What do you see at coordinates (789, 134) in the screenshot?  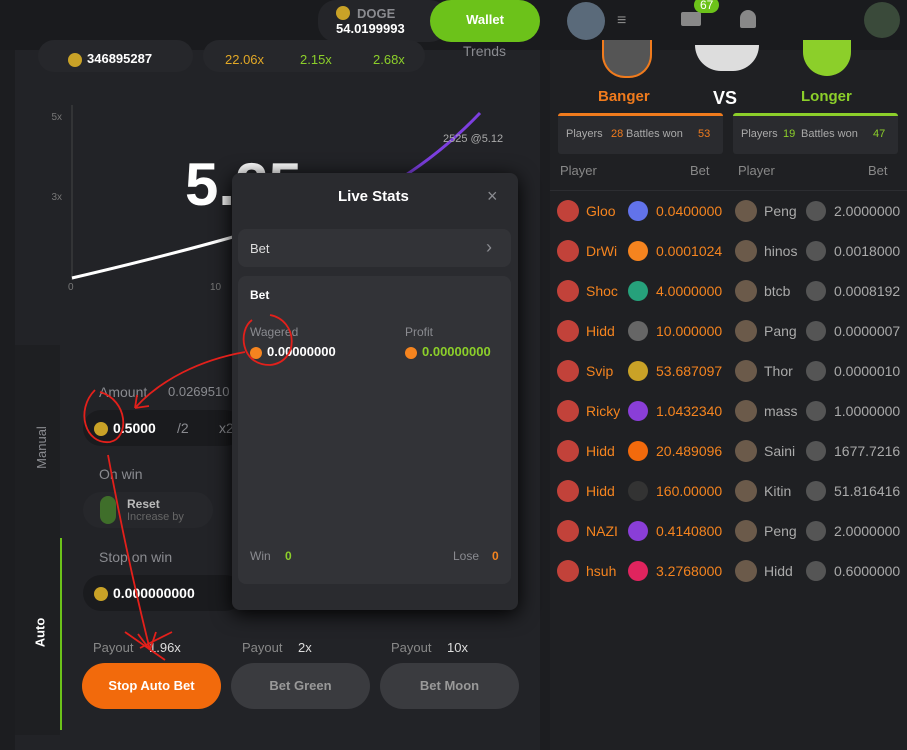 I see `players: 19` at bounding box center [789, 134].